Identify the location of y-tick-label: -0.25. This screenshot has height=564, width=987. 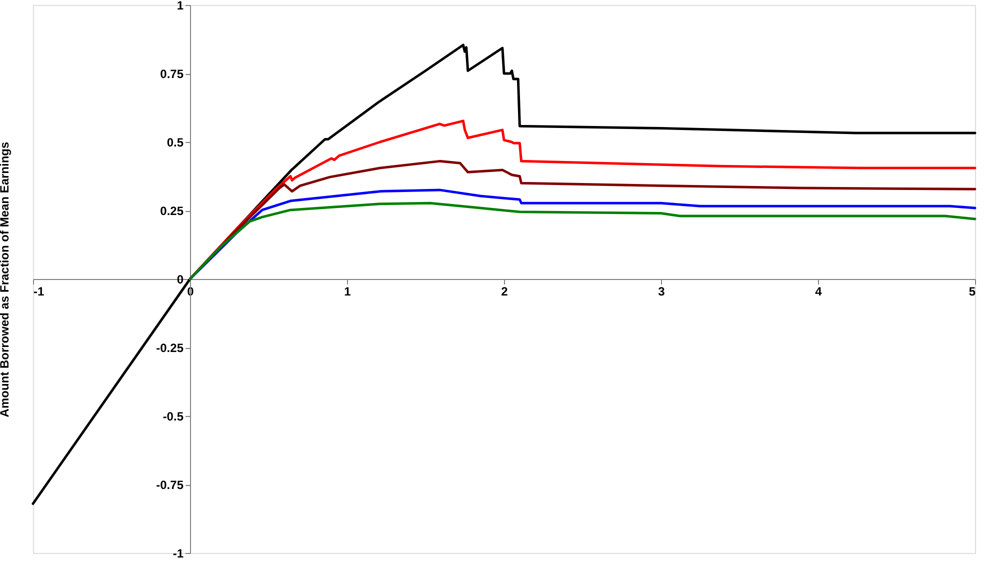
(170, 348).